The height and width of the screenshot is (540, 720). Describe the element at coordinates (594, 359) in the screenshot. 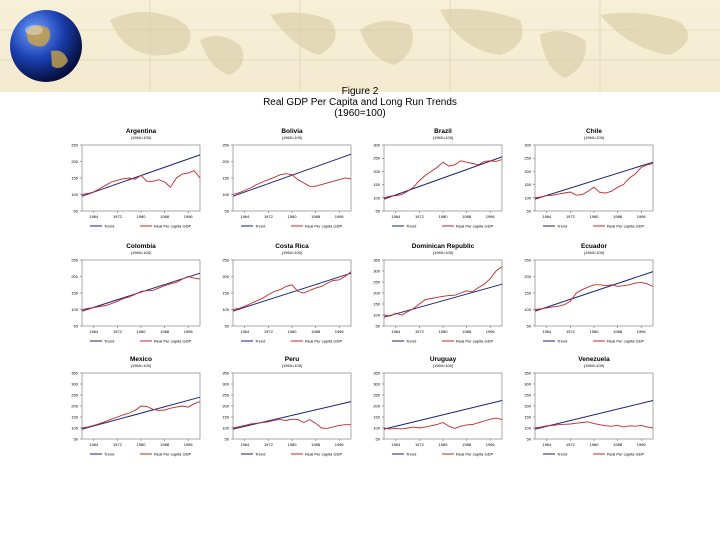

I see `chart-title: Venezuela` at that location.